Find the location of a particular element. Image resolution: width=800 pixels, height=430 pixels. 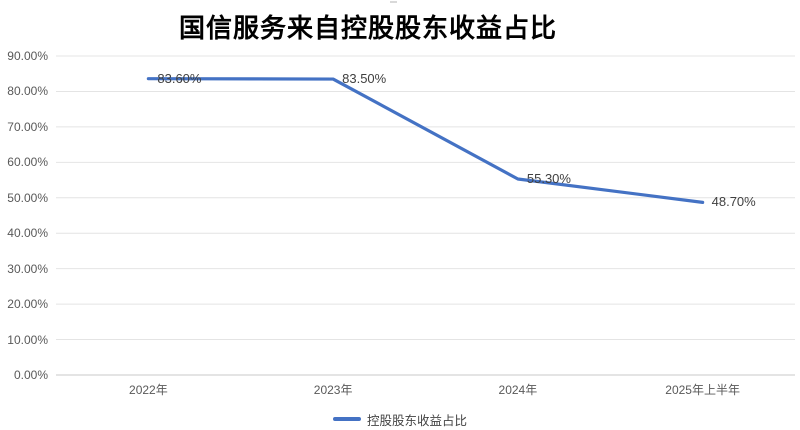

data-label: 55.30% is located at coordinates (548, 178).